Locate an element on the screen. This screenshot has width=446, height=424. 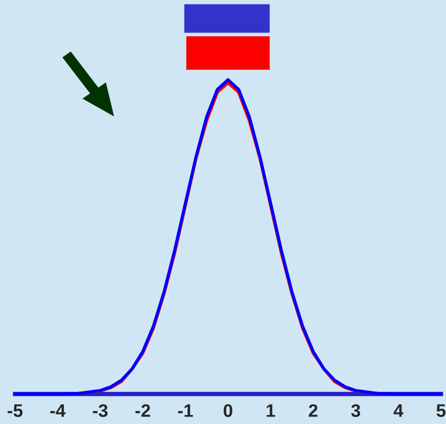
x-tick-label: -1 is located at coordinates (185, 410).